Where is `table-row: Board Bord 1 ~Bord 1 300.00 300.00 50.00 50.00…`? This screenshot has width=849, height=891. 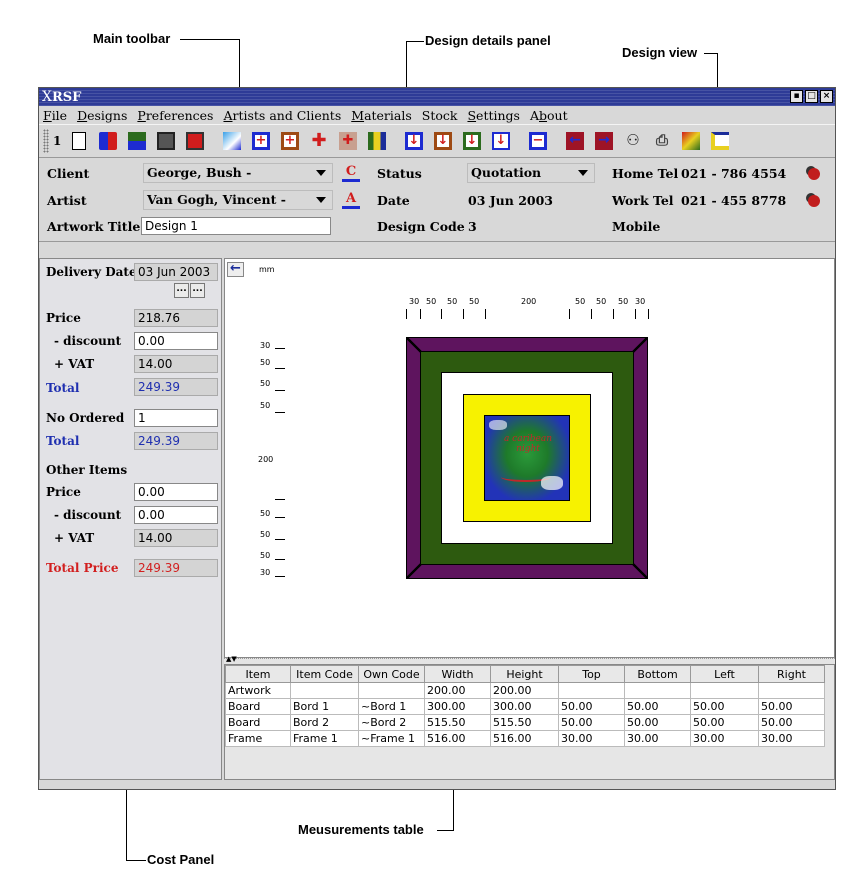
table-row: Board Bord 1 ~Bord 1 300.00 300.00 50.00 50.00… is located at coordinates (525, 706).